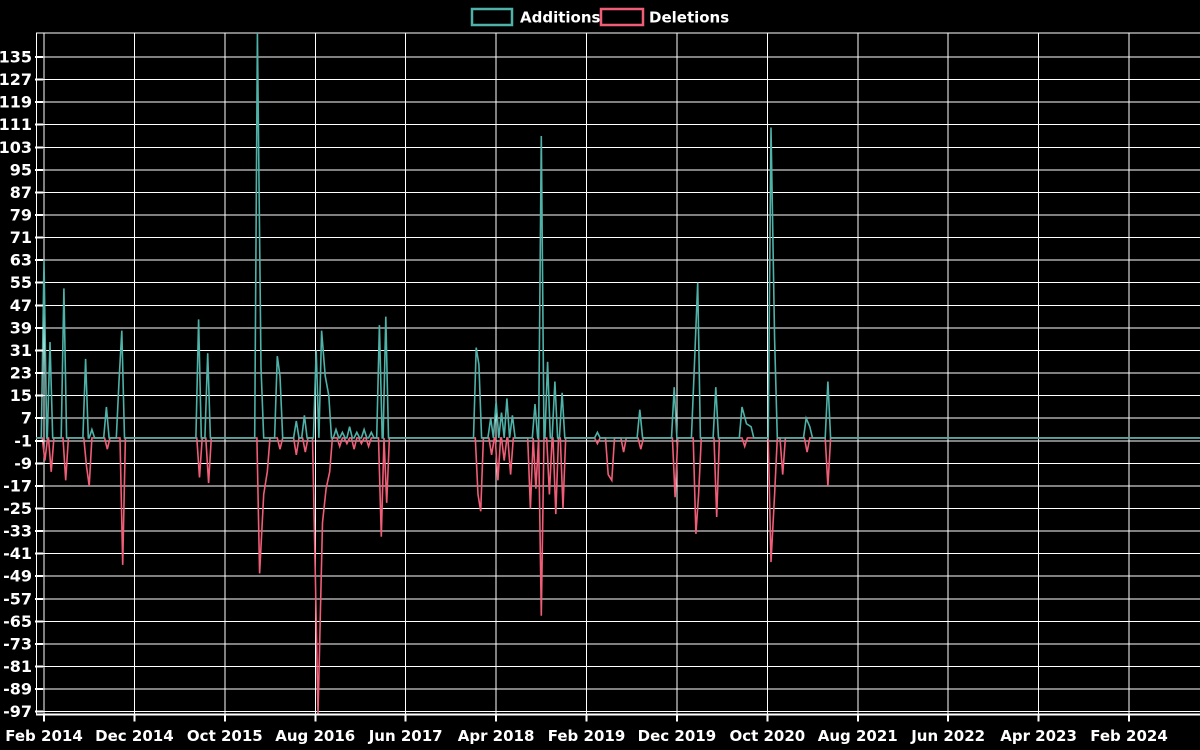  Describe the element at coordinates (21, 373) in the screenshot. I see `y-tick-label: 23` at that location.